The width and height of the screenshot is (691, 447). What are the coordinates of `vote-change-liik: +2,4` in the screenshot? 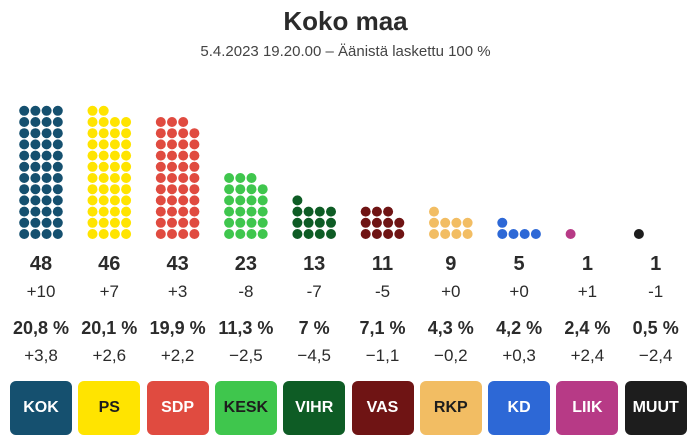 It's located at (587, 355).